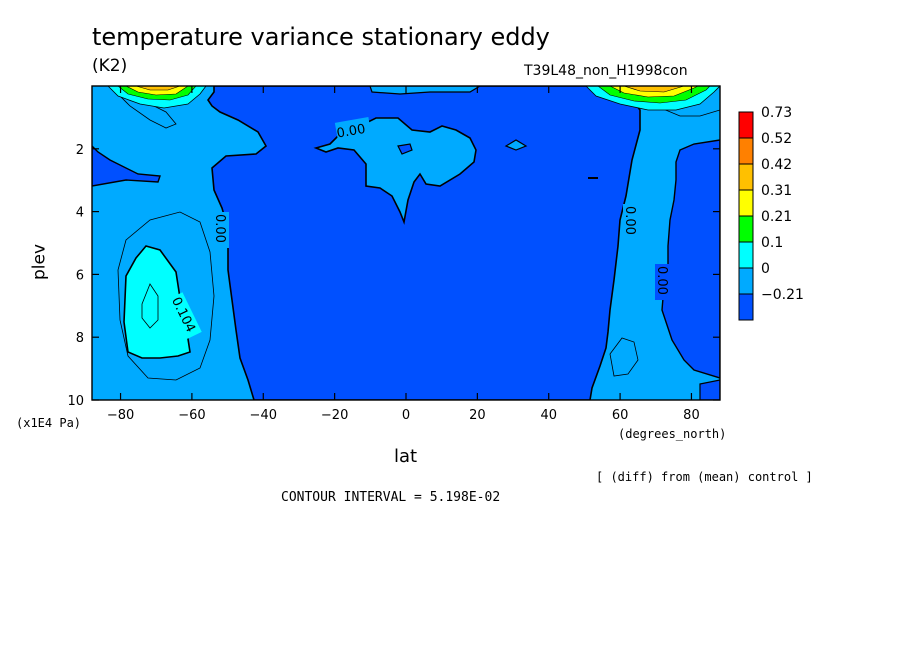 This screenshot has height=654, width=904. What do you see at coordinates (687, 111) in the screenshot?
I see `contour-right-edge` at bounding box center [687, 111].